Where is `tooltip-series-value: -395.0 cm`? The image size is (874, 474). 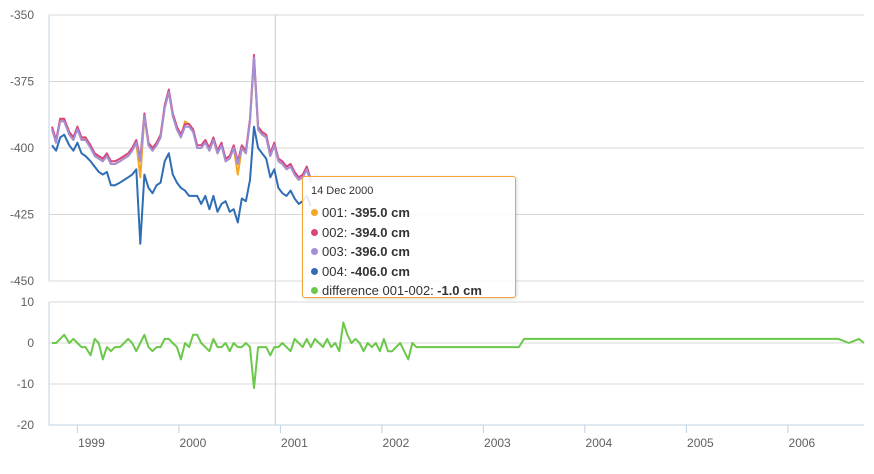 tooltip-series-value: -395.0 cm is located at coordinates (380, 212).